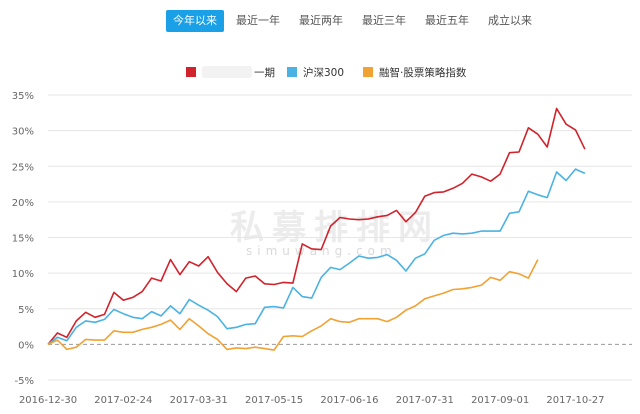 The image size is (640, 414). Describe the element at coordinates (23, 167) in the screenshot. I see `y-tick-label: 25%` at that location.